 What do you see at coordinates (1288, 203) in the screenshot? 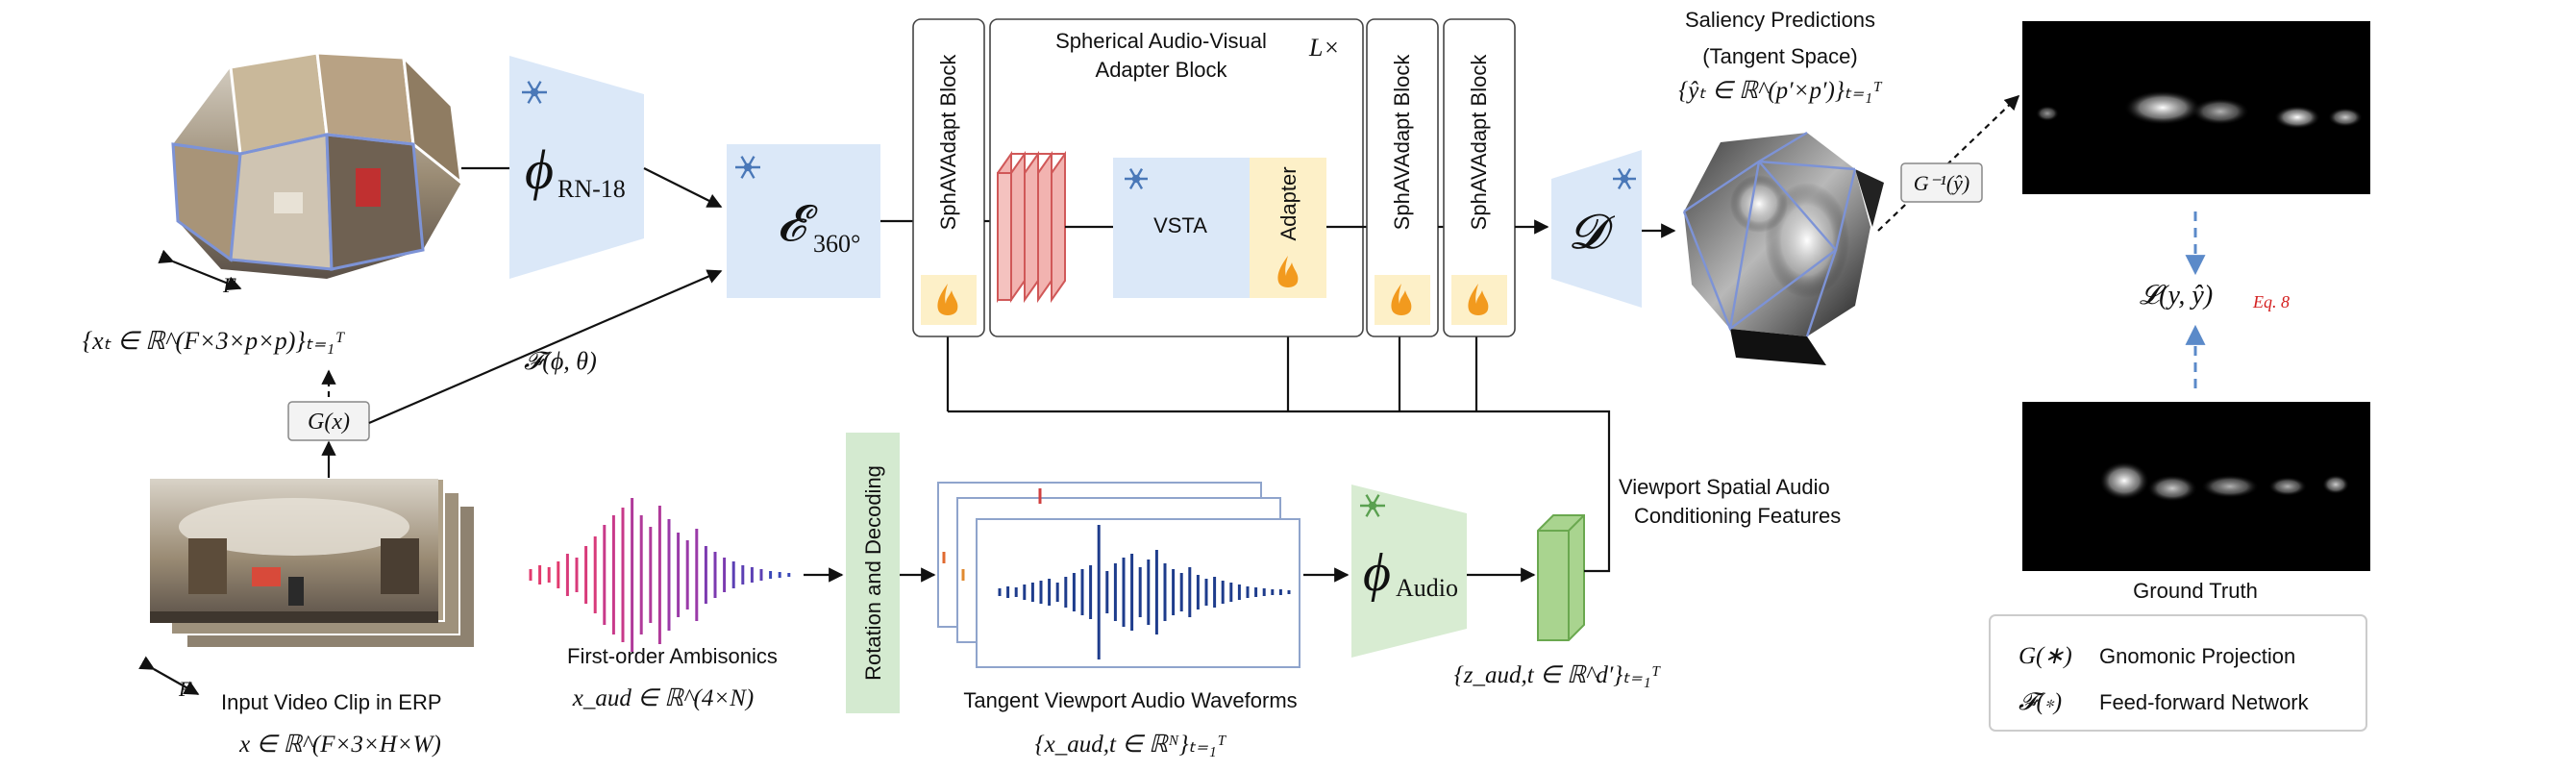
I see `adapter-label: Adapter` at bounding box center [1288, 203].